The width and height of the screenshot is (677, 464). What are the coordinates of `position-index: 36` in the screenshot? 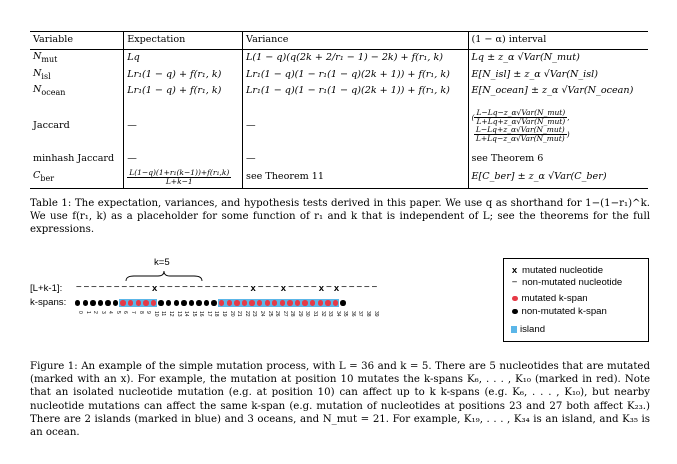 It's located at (352, 314).